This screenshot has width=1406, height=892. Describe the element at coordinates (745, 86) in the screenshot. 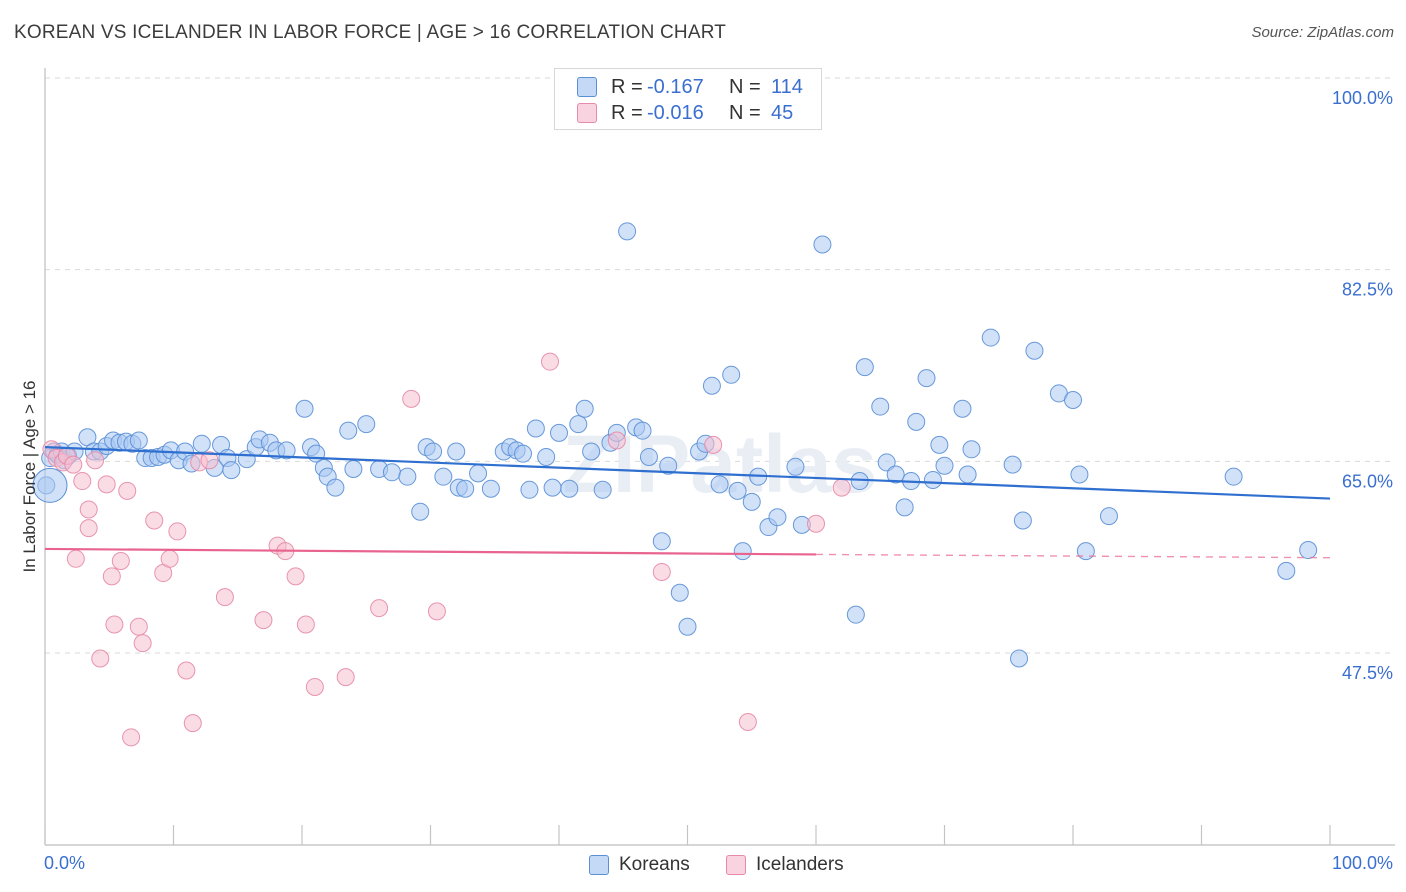

I see `n-label: N =` at that location.